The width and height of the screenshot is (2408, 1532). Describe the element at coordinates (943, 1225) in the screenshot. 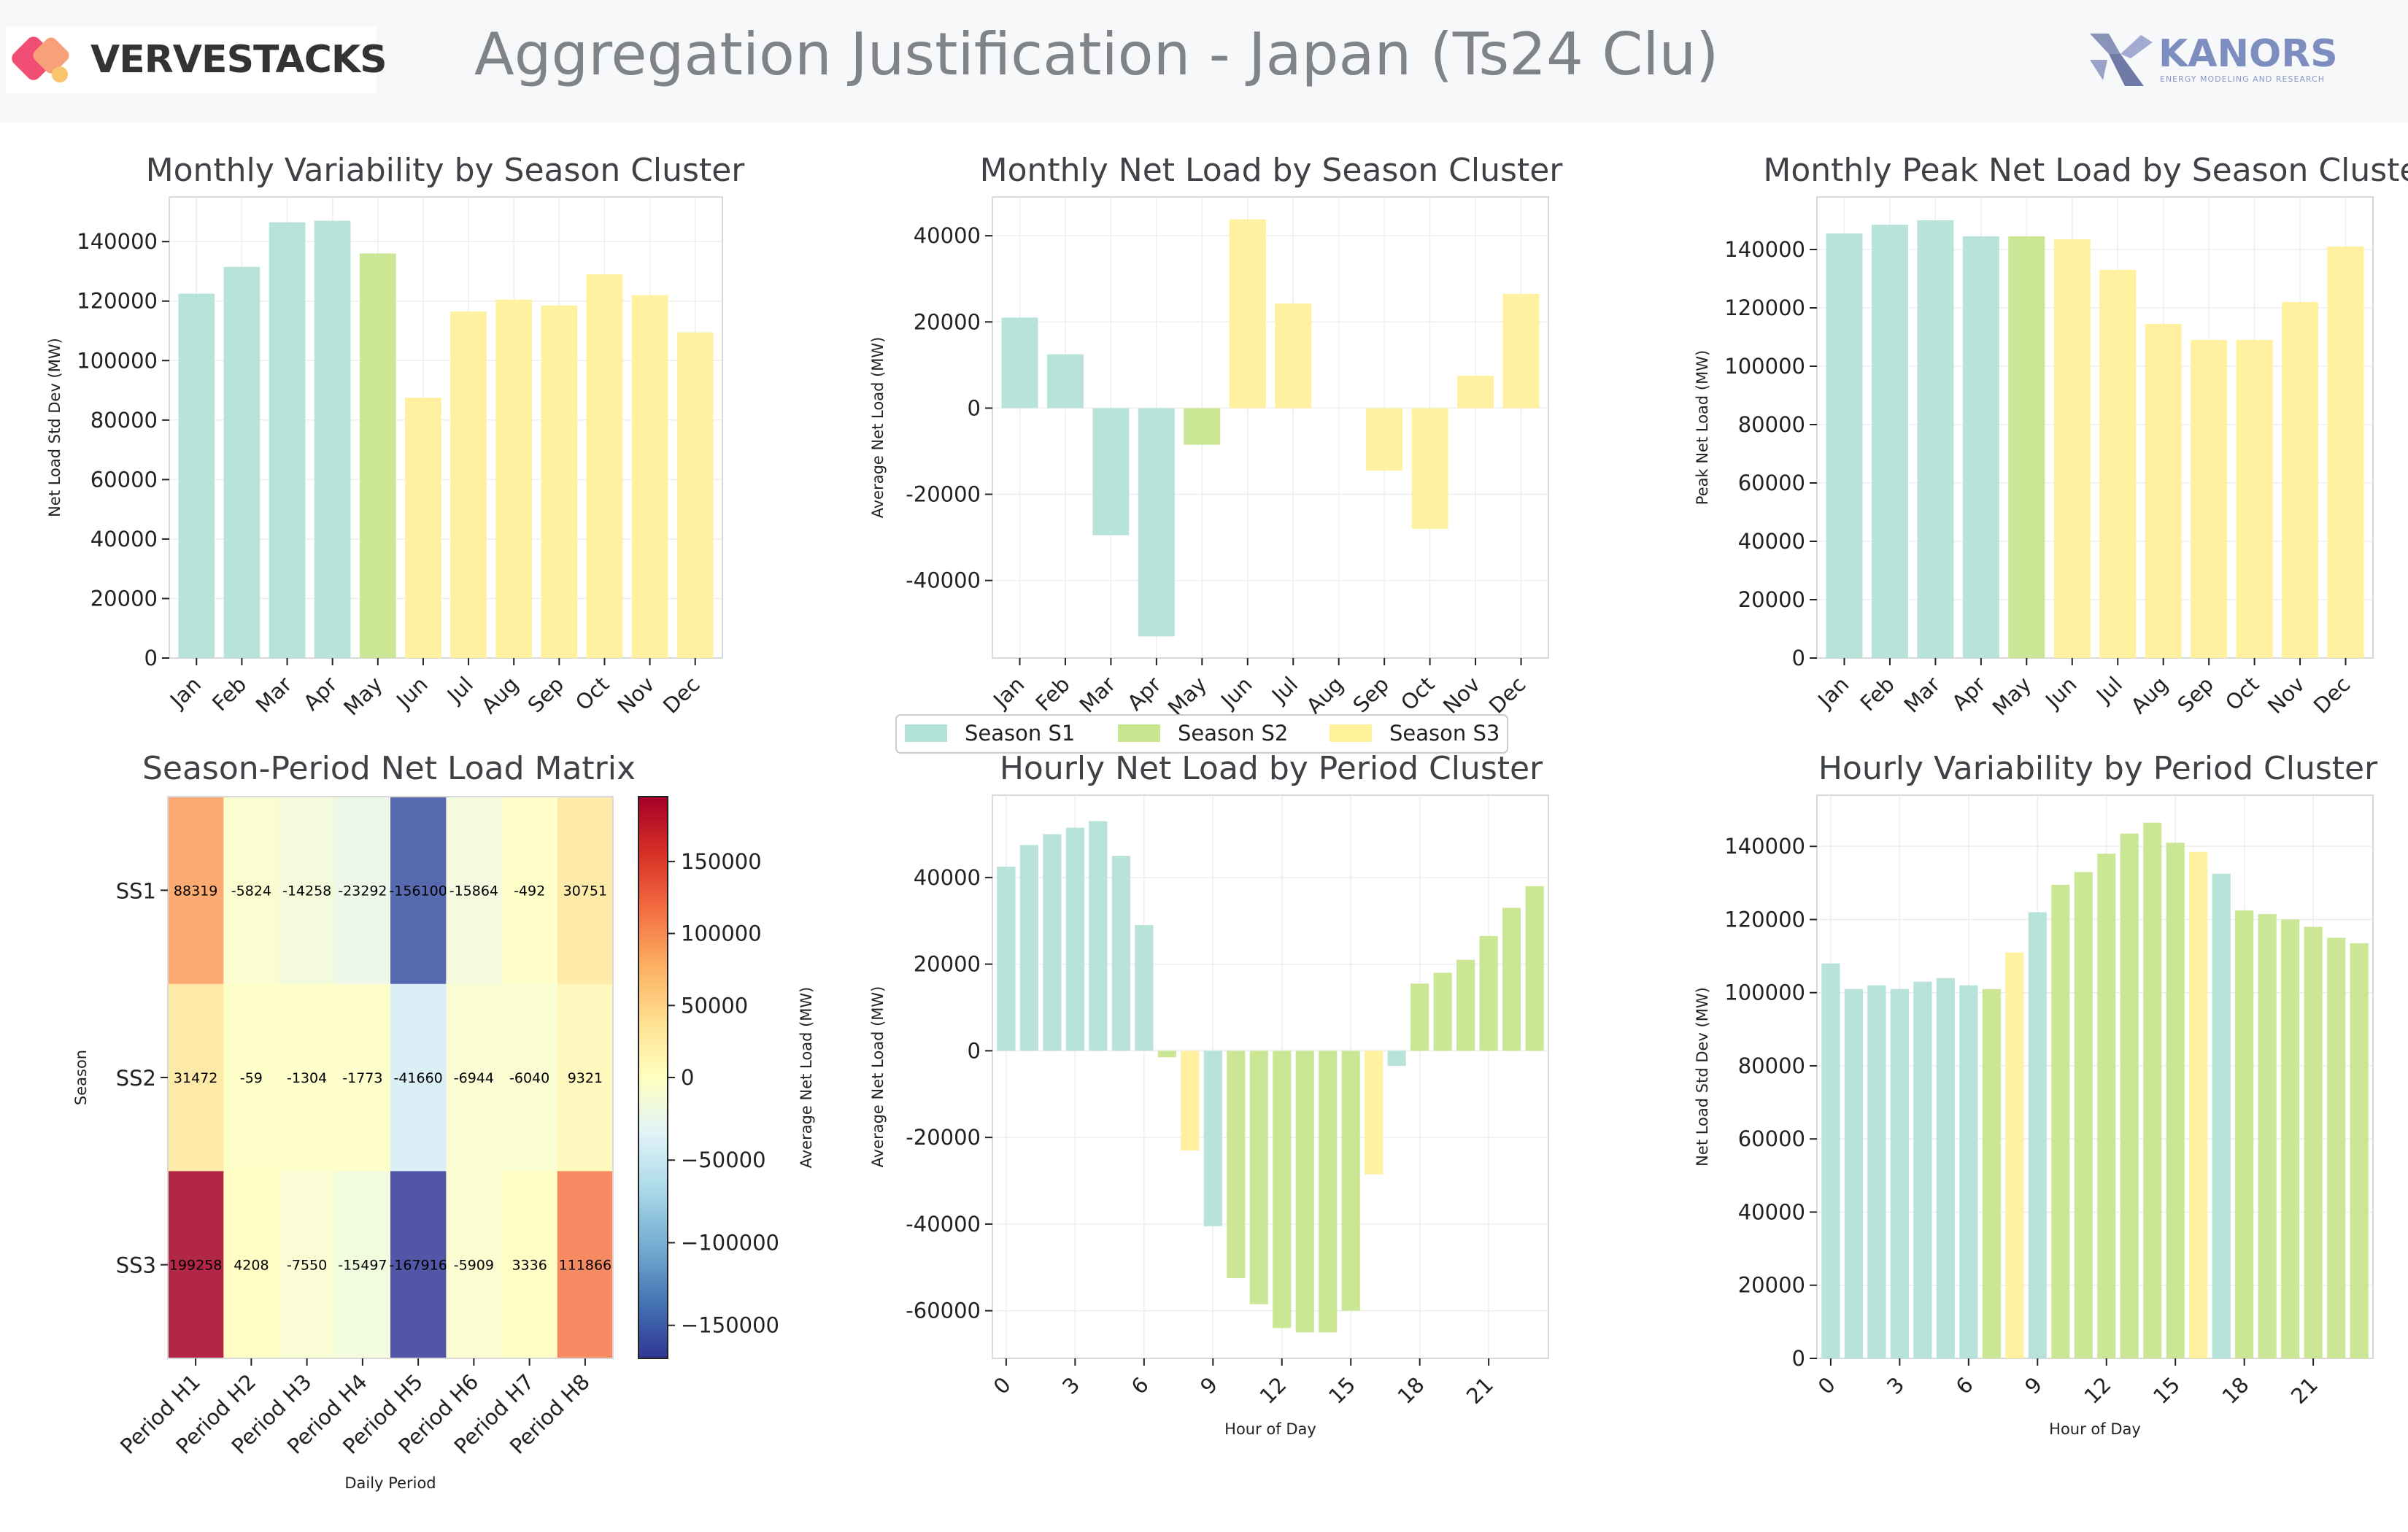

I see `y-tick-label: -40000` at that location.